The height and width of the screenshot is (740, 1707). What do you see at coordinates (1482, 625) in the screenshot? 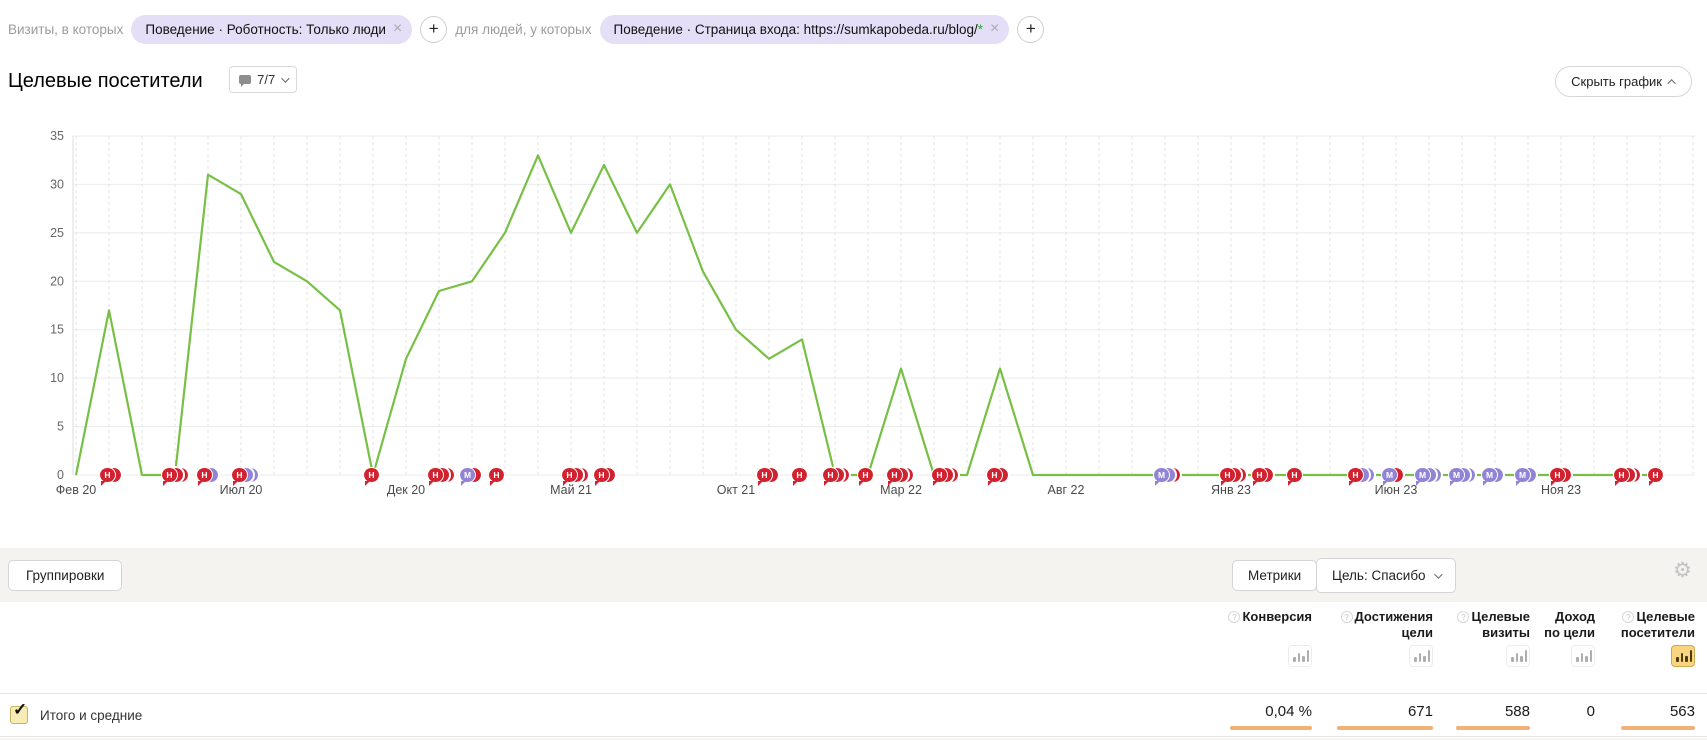
I see `column-header: ? Целевые визиты` at bounding box center [1482, 625].